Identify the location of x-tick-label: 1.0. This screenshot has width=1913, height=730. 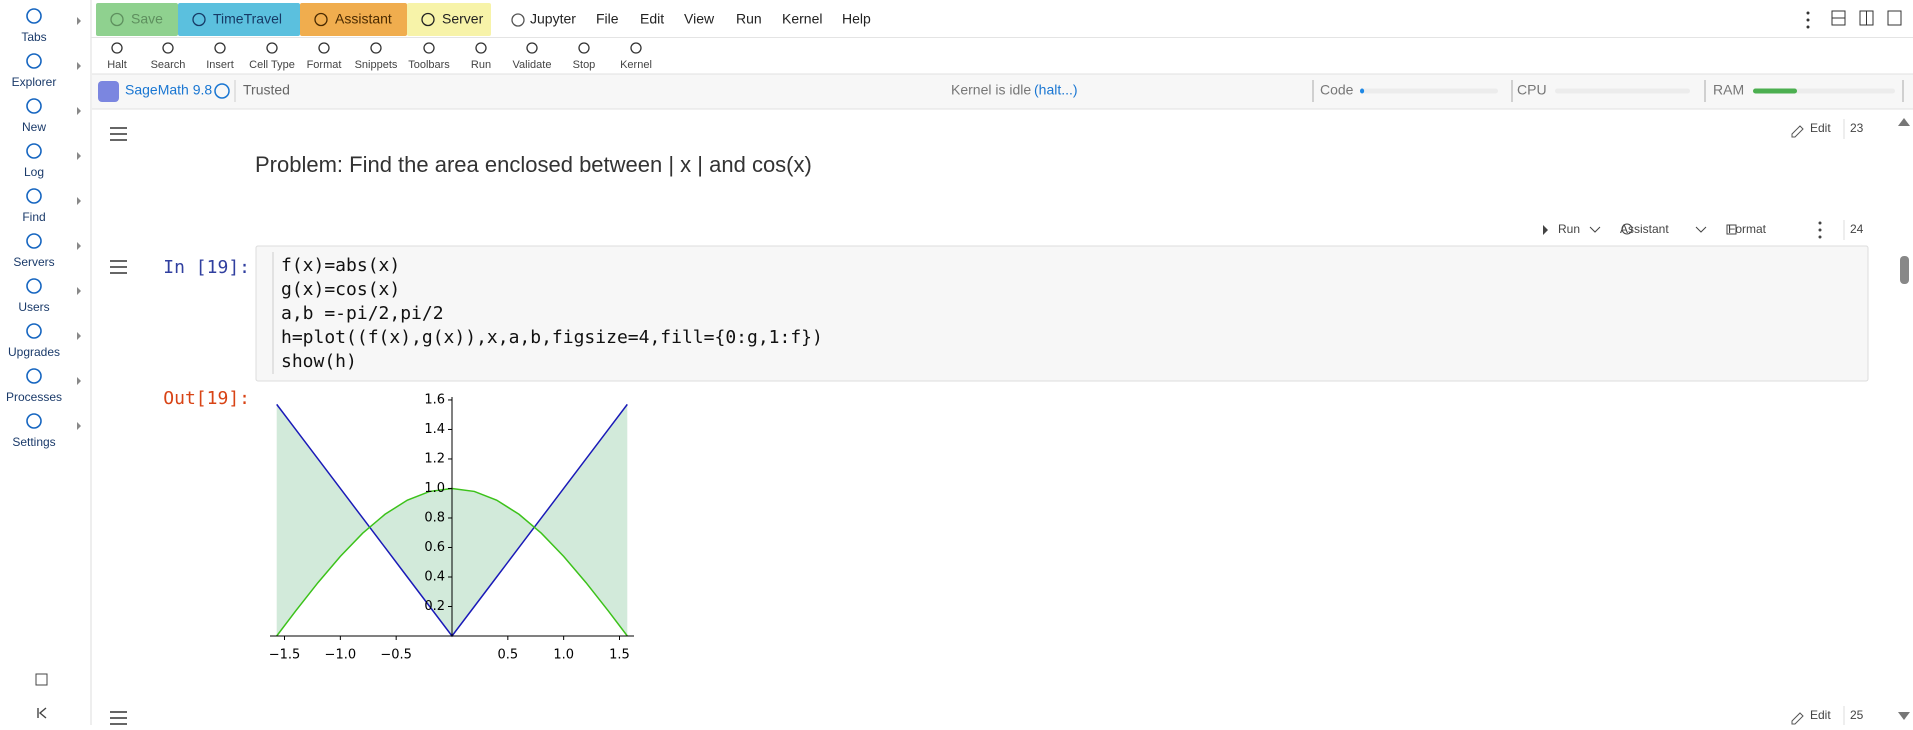
(563, 655).